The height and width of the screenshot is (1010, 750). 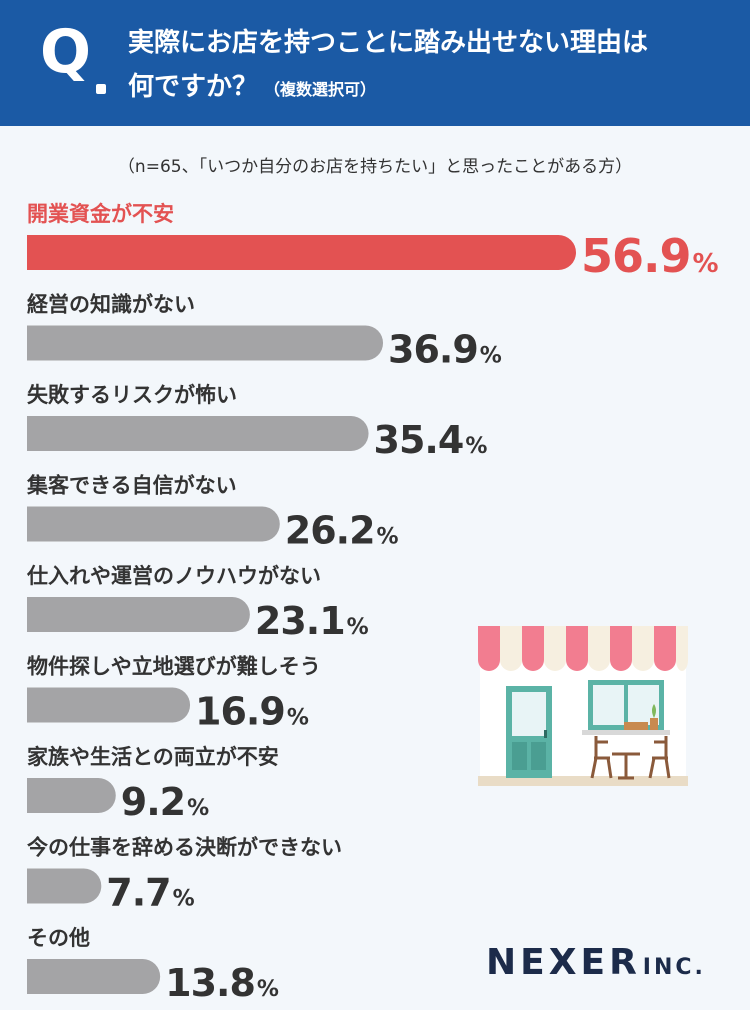 I want to click on value-number: 35.4, so click(x=419, y=440).